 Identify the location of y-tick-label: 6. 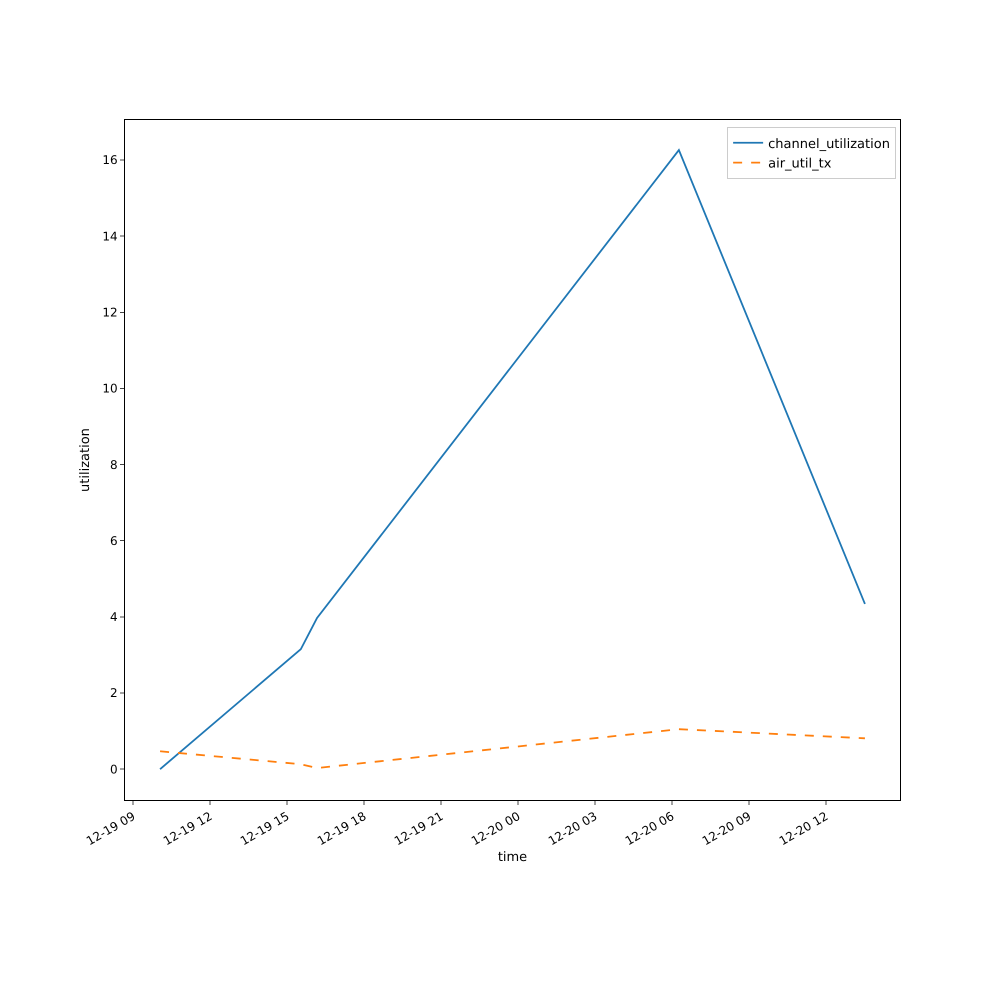
(114, 541).